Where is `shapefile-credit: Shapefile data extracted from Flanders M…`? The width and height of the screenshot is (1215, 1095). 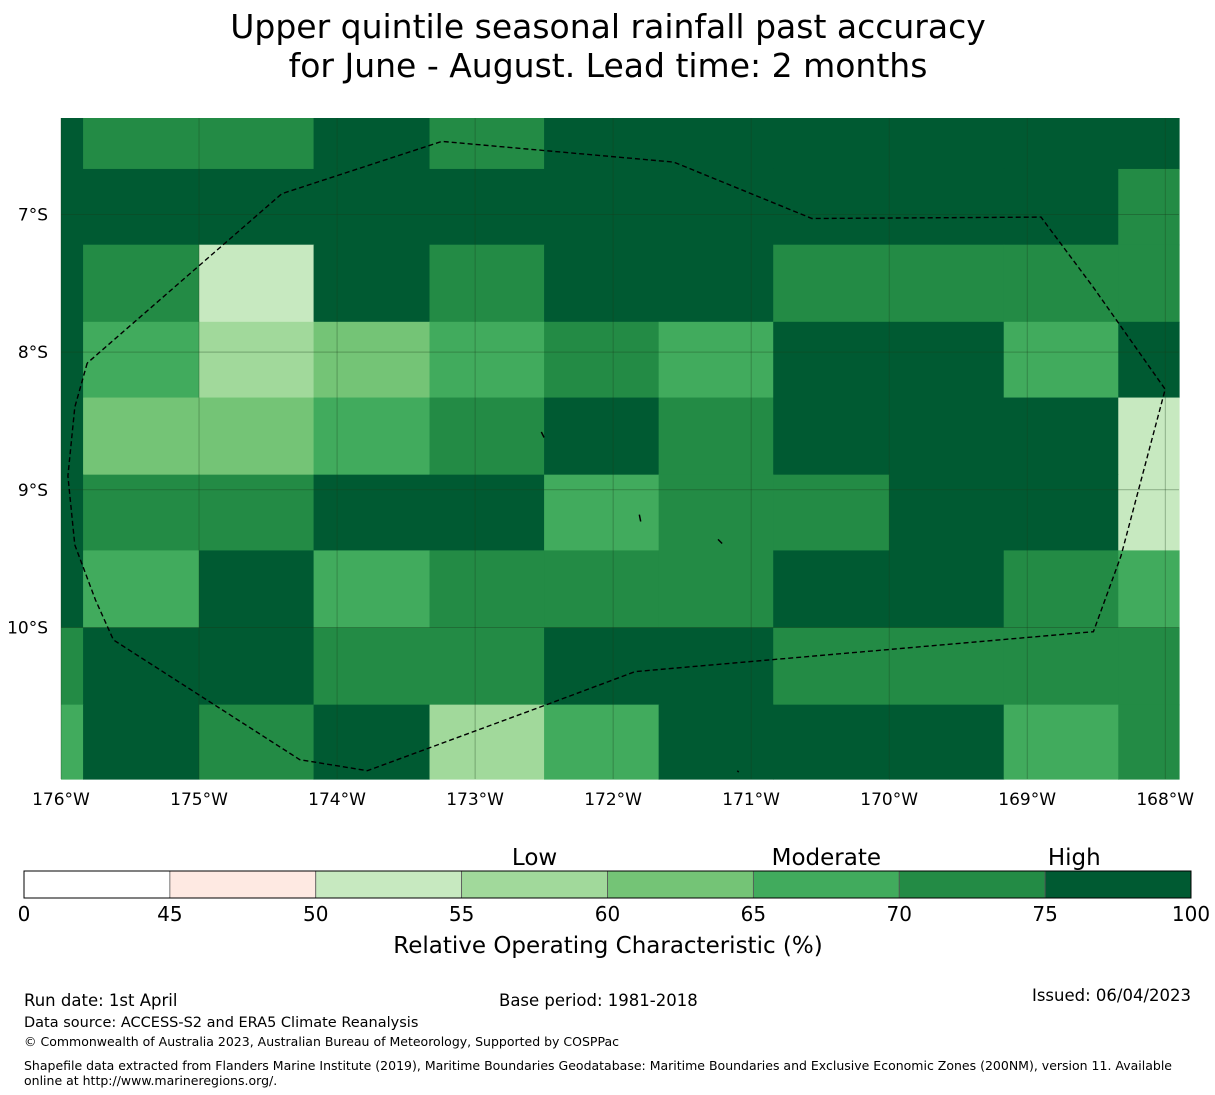 shapefile-credit: Shapefile data extracted from Flanders M… is located at coordinates (598, 1073).